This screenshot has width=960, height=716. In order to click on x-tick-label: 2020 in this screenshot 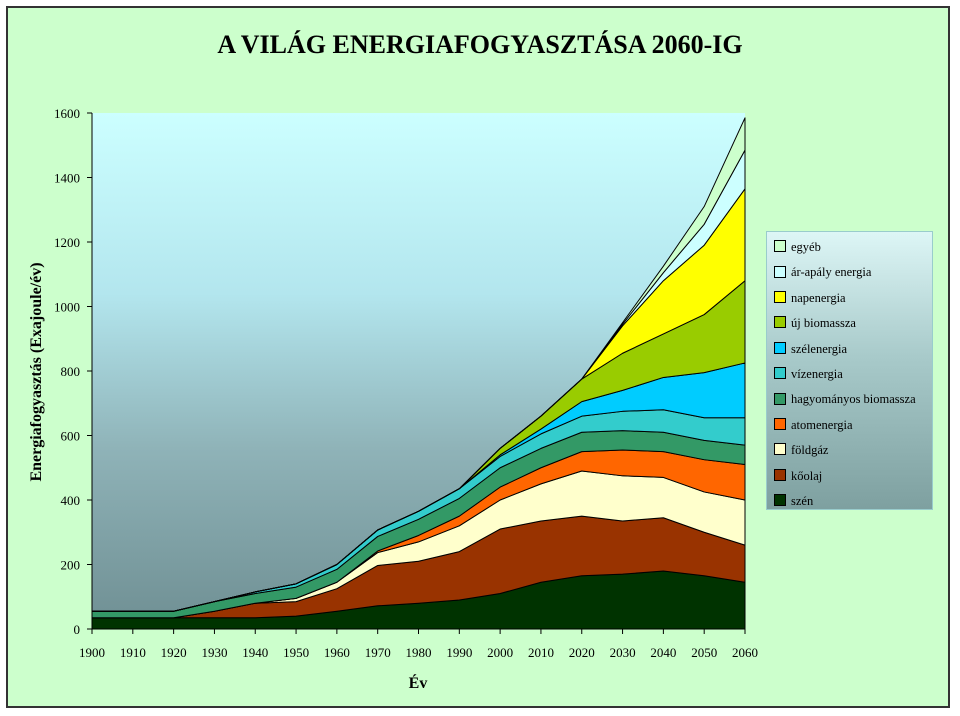, I will do `click(582, 652)`.